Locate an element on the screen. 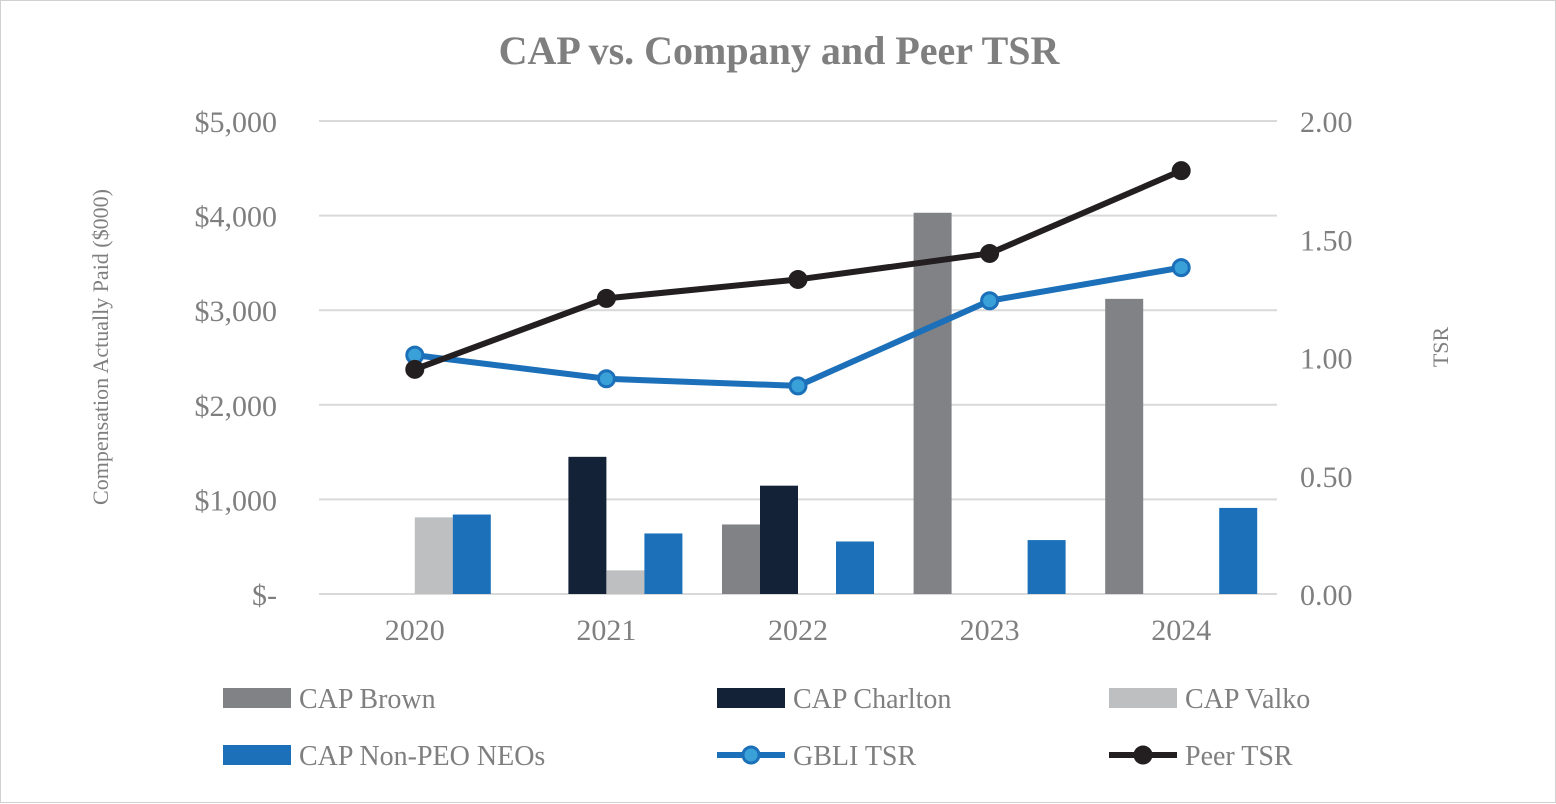  tsr-lines is located at coordinates (798, 278).